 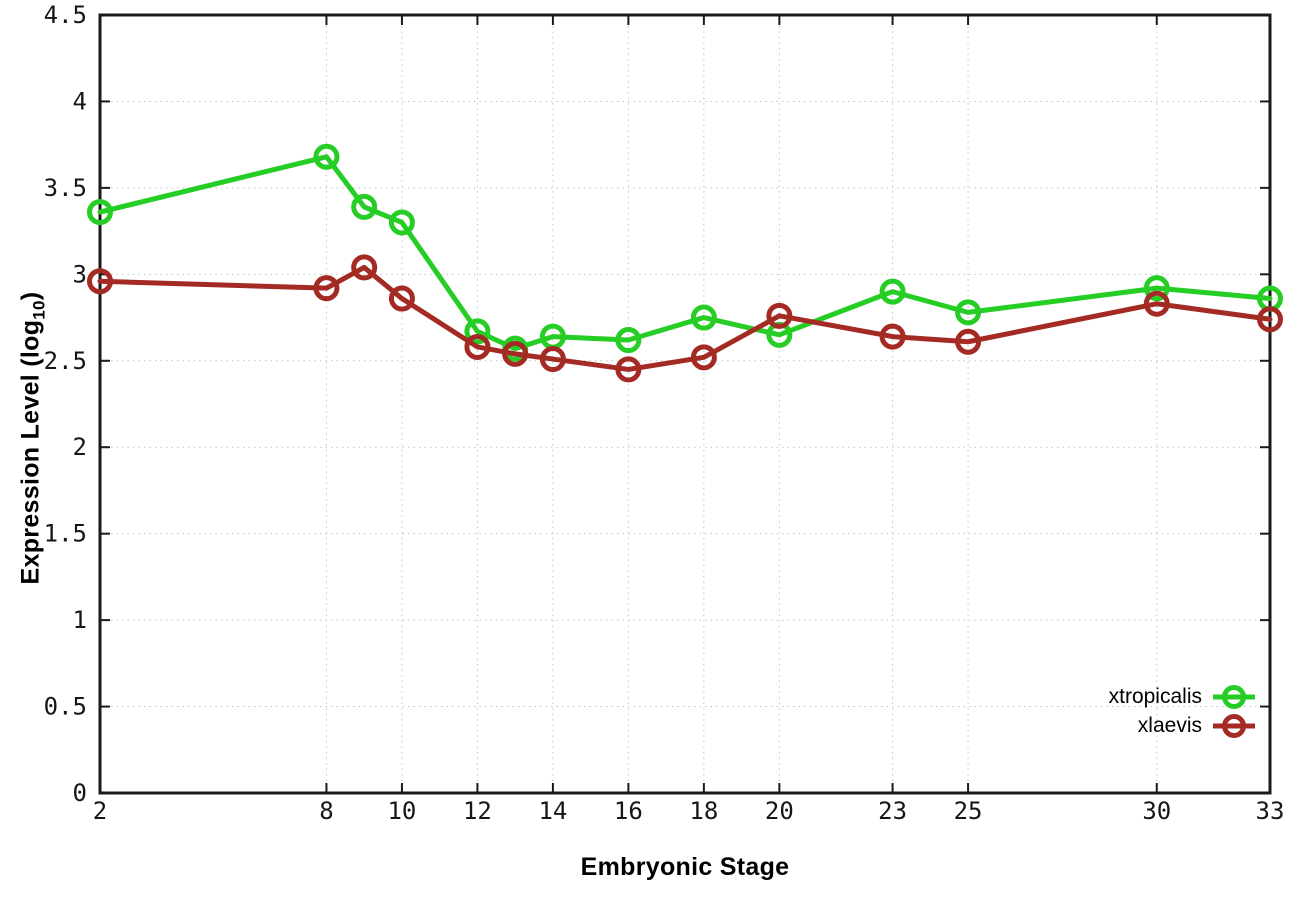 What do you see at coordinates (628, 811) in the screenshot?
I see `x-tick-label: 16` at bounding box center [628, 811].